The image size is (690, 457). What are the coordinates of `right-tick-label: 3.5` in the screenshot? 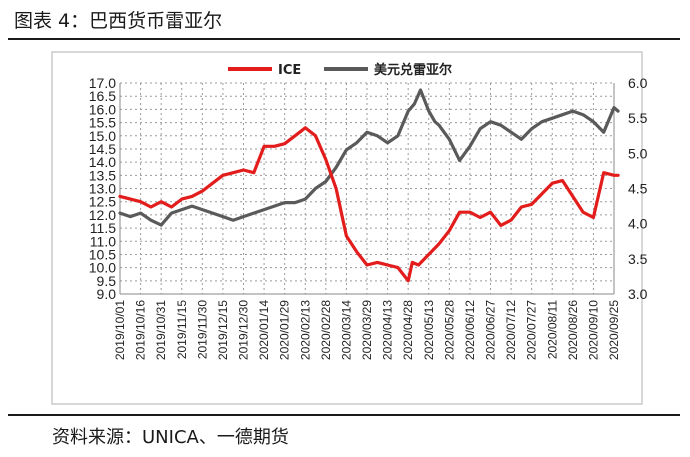 It's located at (638, 259).